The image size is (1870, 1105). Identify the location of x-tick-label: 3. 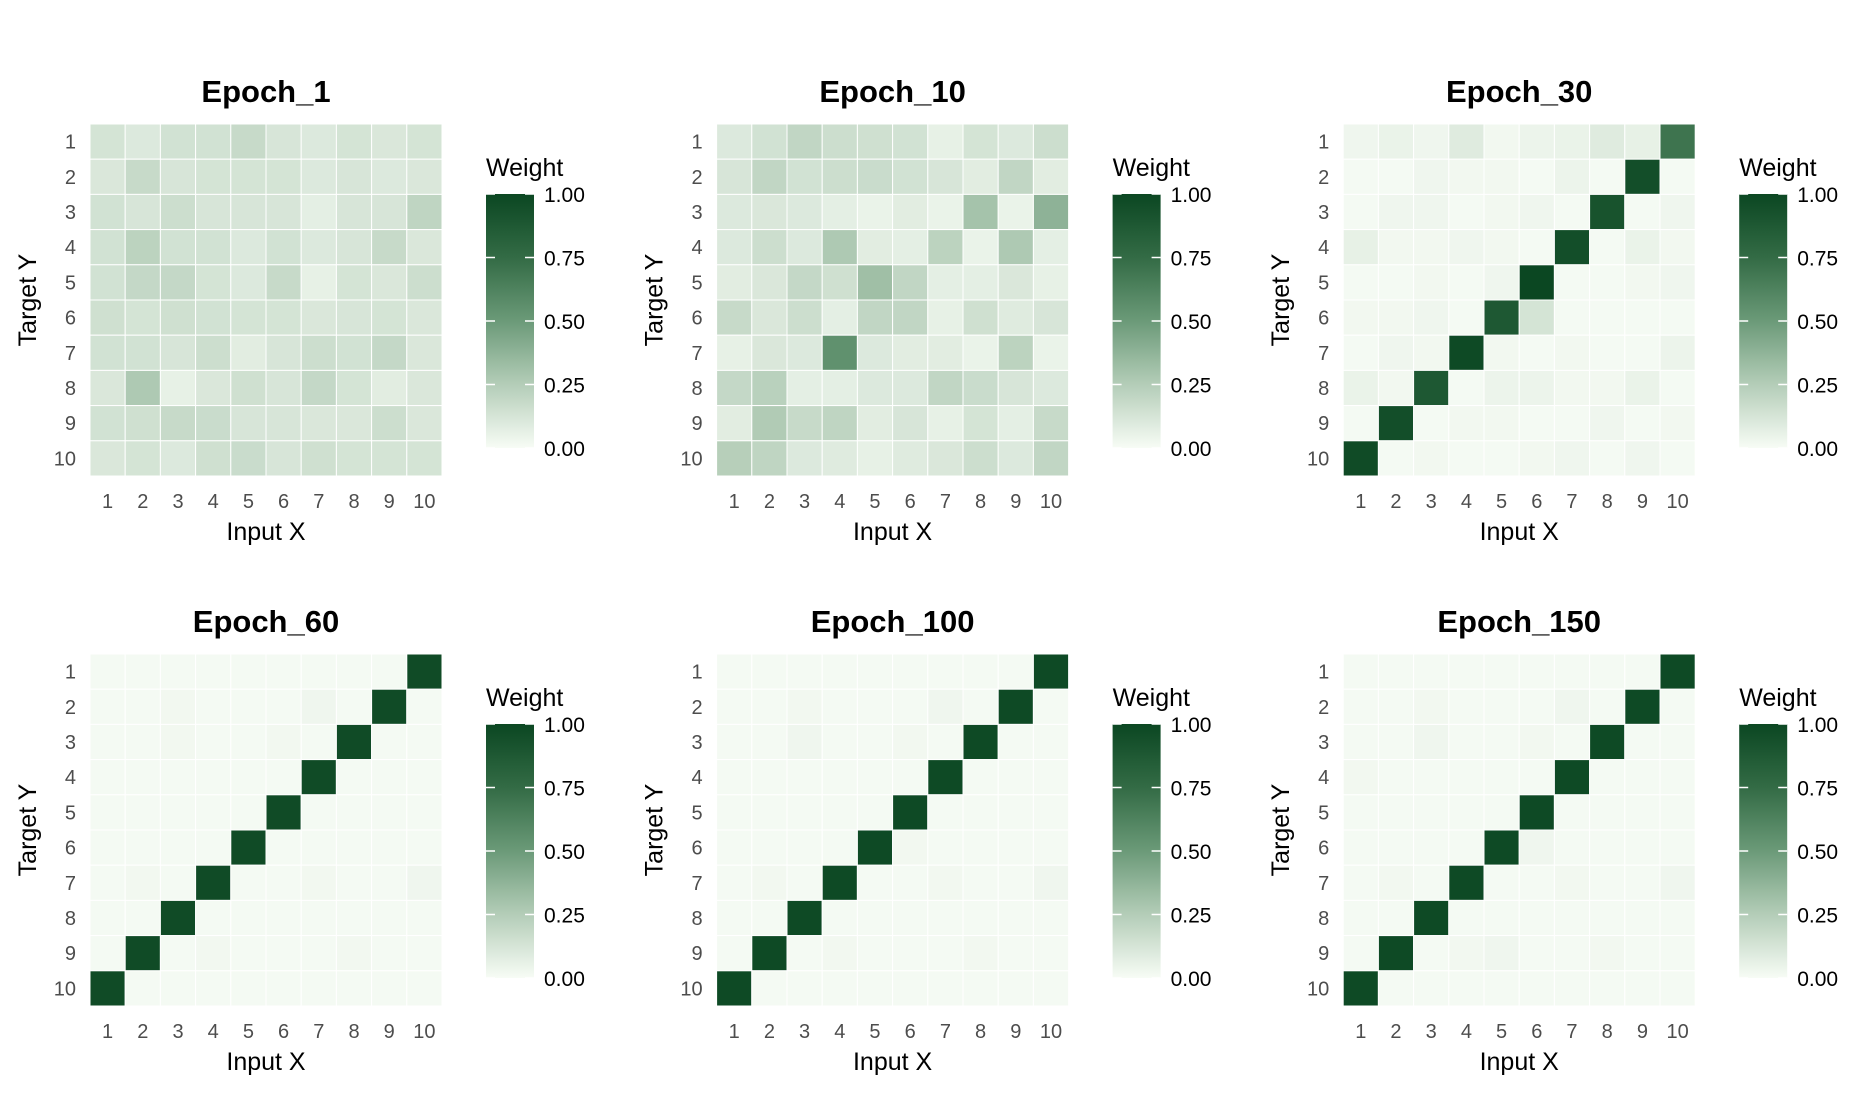
(1431, 502).